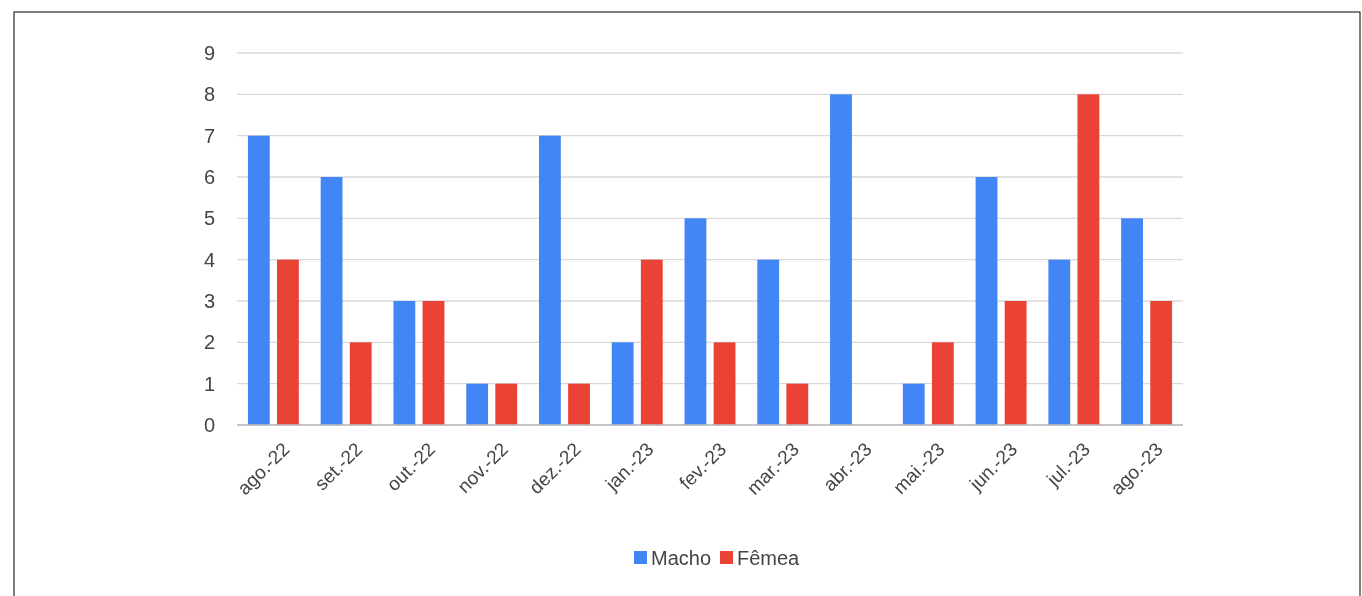  What do you see at coordinates (209, 177) in the screenshot?
I see `y-tick-label: 6` at bounding box center [209, 177].